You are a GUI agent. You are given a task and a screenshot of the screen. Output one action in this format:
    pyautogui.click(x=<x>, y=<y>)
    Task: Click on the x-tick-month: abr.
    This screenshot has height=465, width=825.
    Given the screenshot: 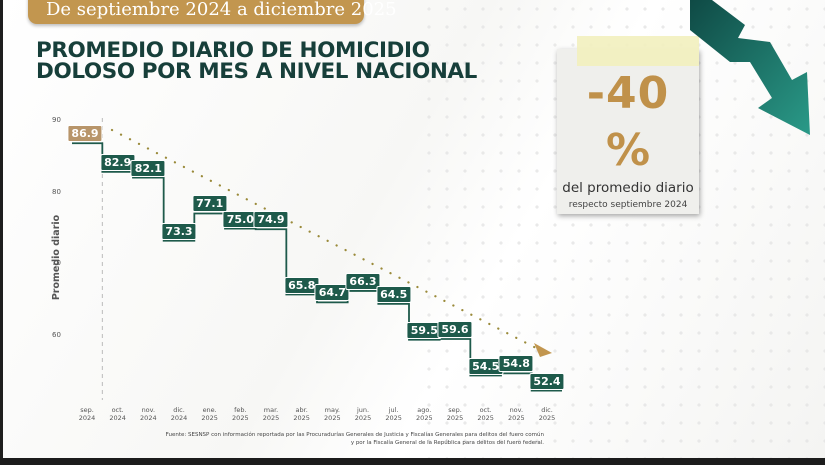 What is the action you would take?
    pyautogui.click(x=301, y=410)
    